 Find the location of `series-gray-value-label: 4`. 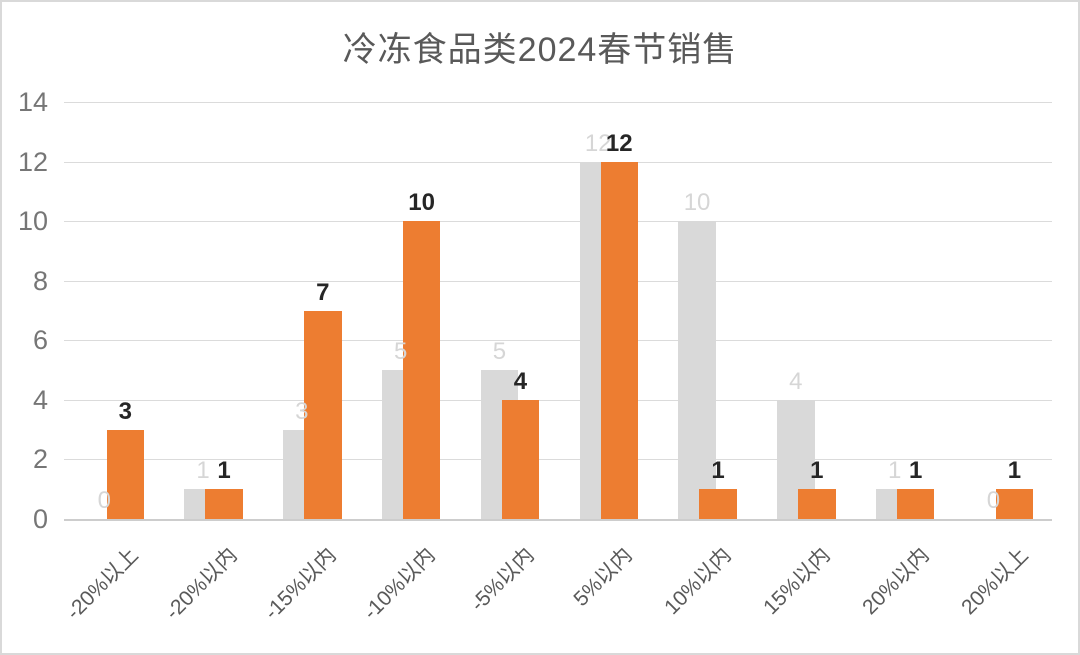

series-gray-value-label: 4 is located at coordinates (796, 381).